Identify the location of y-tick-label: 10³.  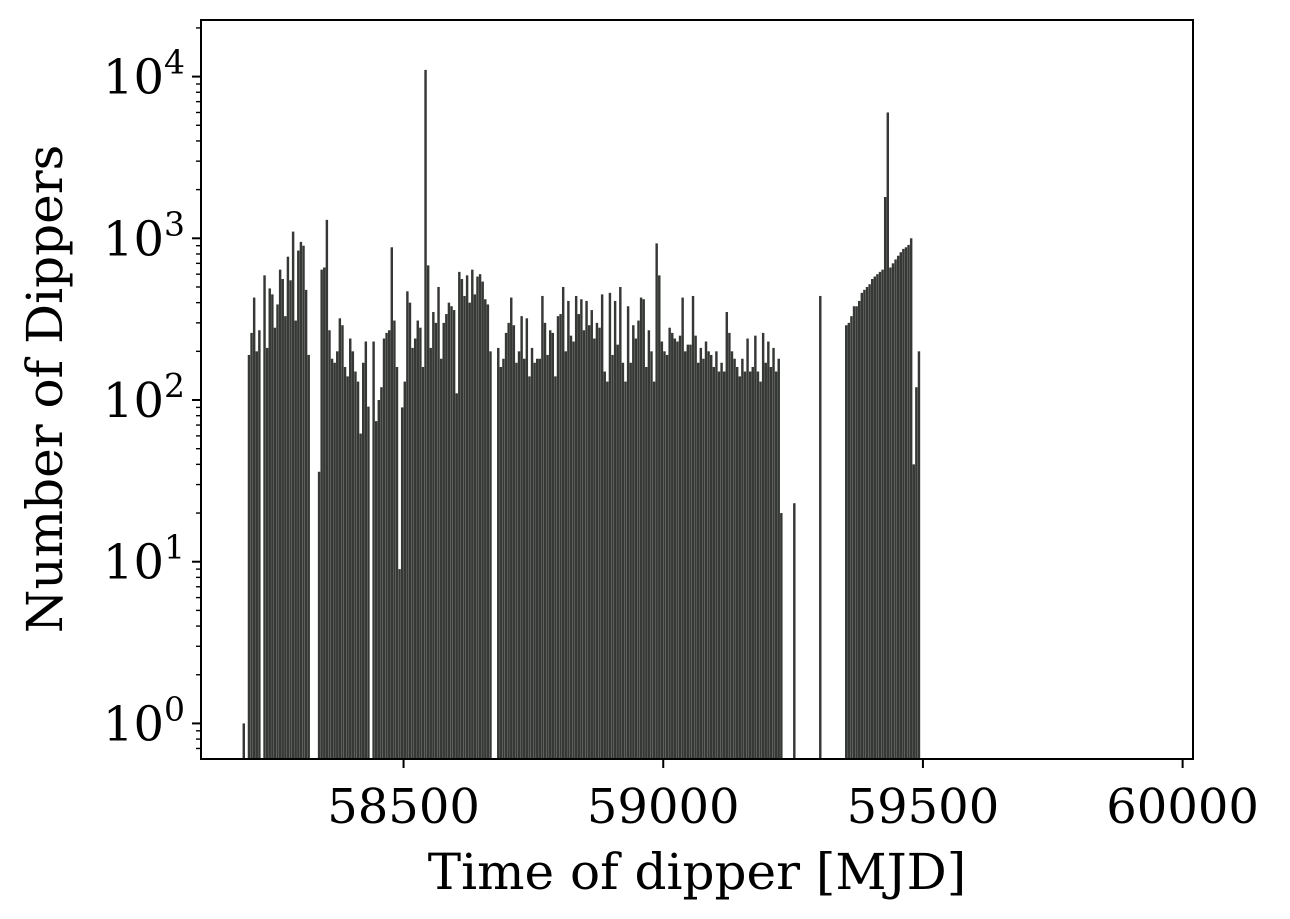
(144, 235).